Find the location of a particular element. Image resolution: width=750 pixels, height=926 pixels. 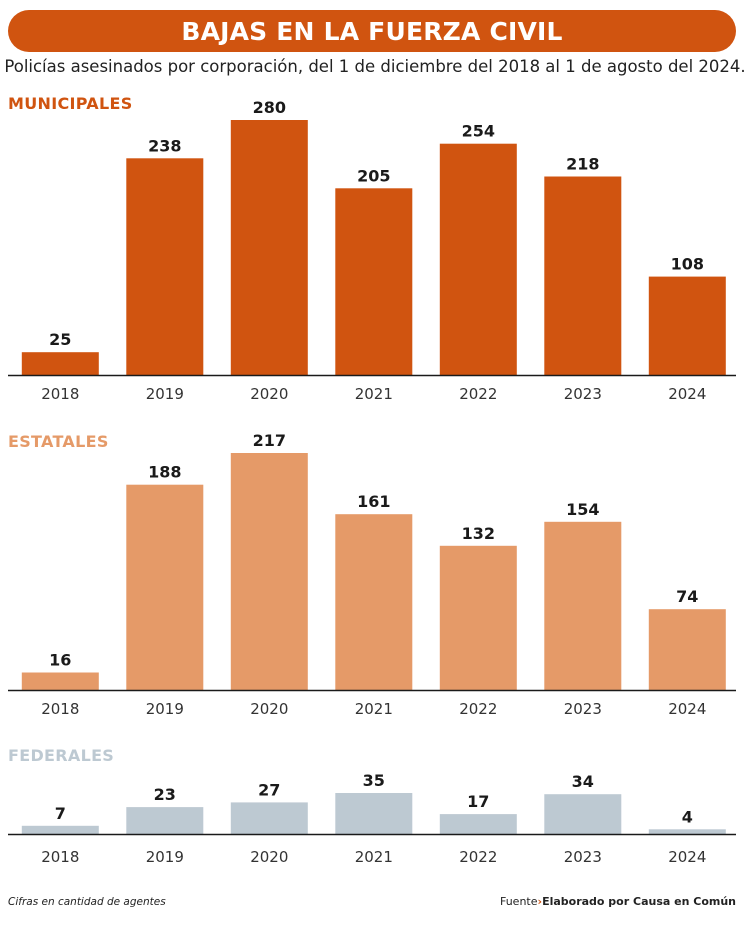

data-label-estatales-2021: 161 is located at coordinates (373, 501).